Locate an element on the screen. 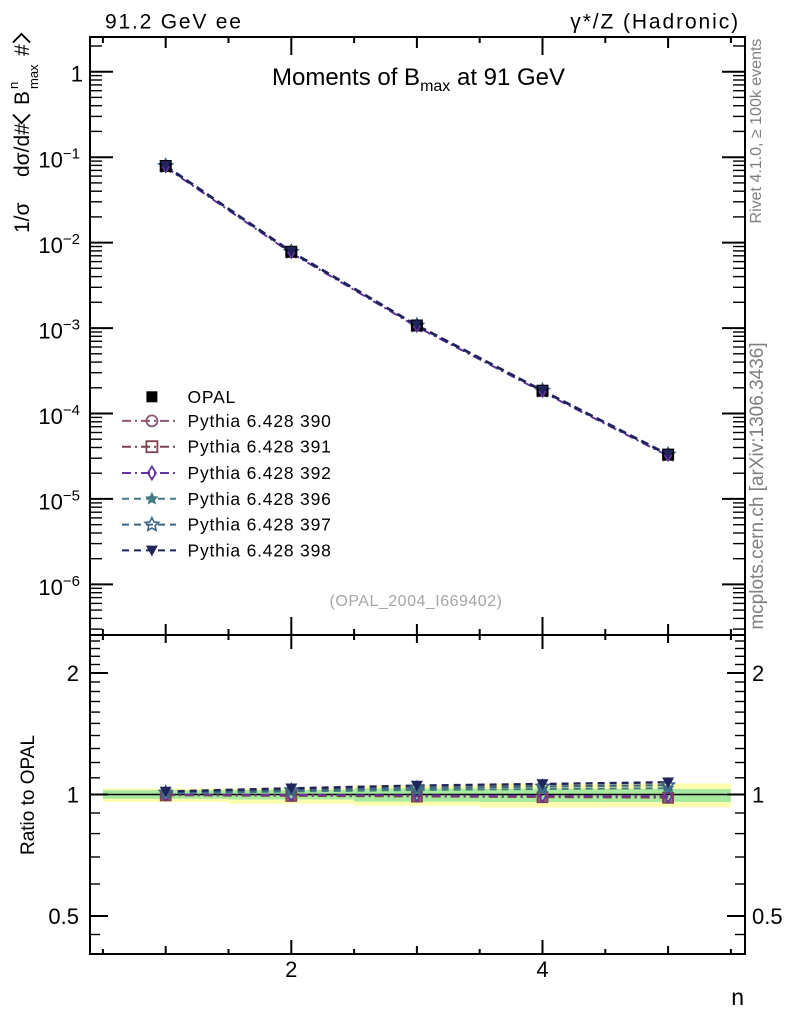 This screenshot has height=1029, width=786. svg-text: Ratio to OPAL is located at coordinates (28, 795).